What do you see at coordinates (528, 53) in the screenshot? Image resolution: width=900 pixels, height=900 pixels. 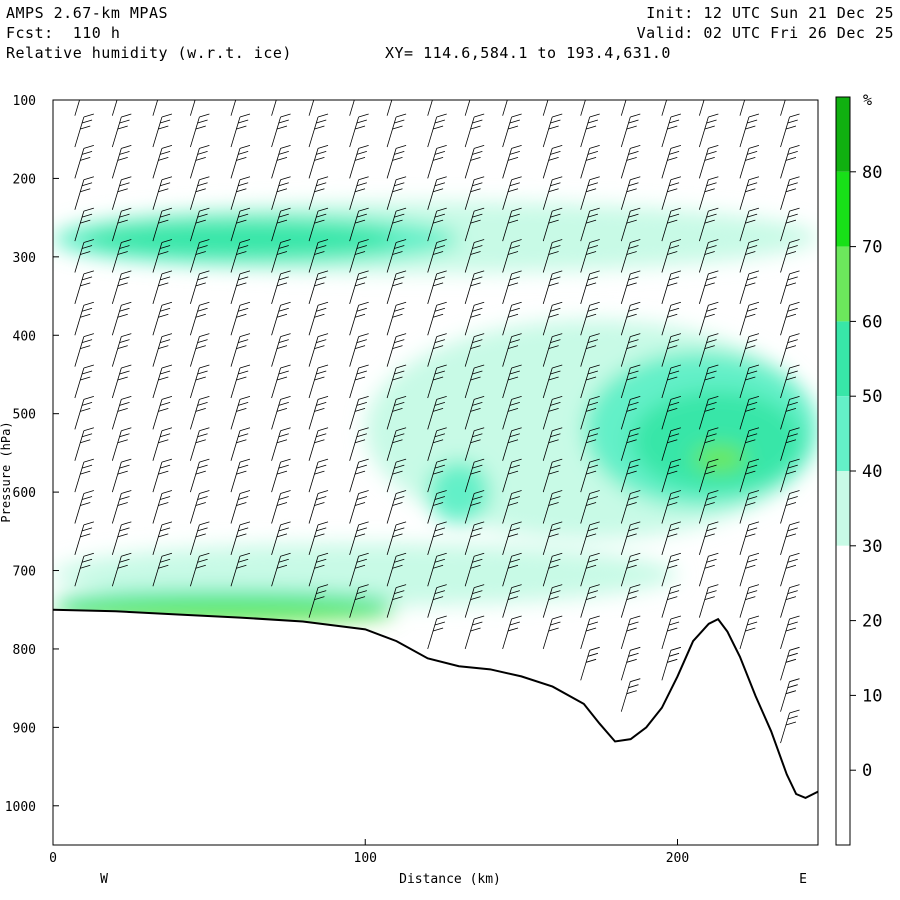 I see `xy-range: XY= 114.6,584.1 to 193.4,631.0` at bounding box center [528, 53].